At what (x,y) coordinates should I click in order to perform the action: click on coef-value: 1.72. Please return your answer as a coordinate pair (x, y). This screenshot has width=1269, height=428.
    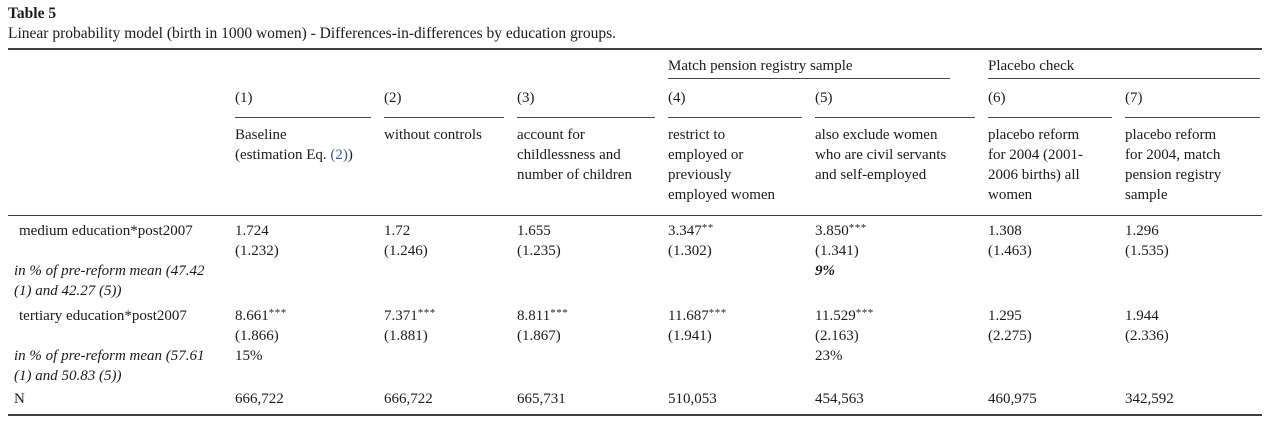
    Looking at the image, I should click on (397, 231).